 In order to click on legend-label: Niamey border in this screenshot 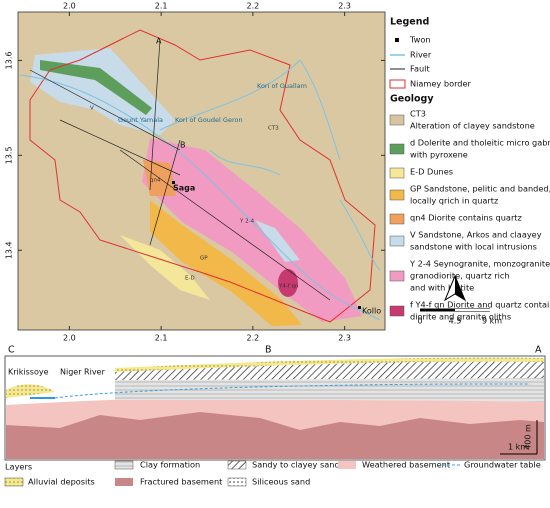, I will do `click(441, 84)`.